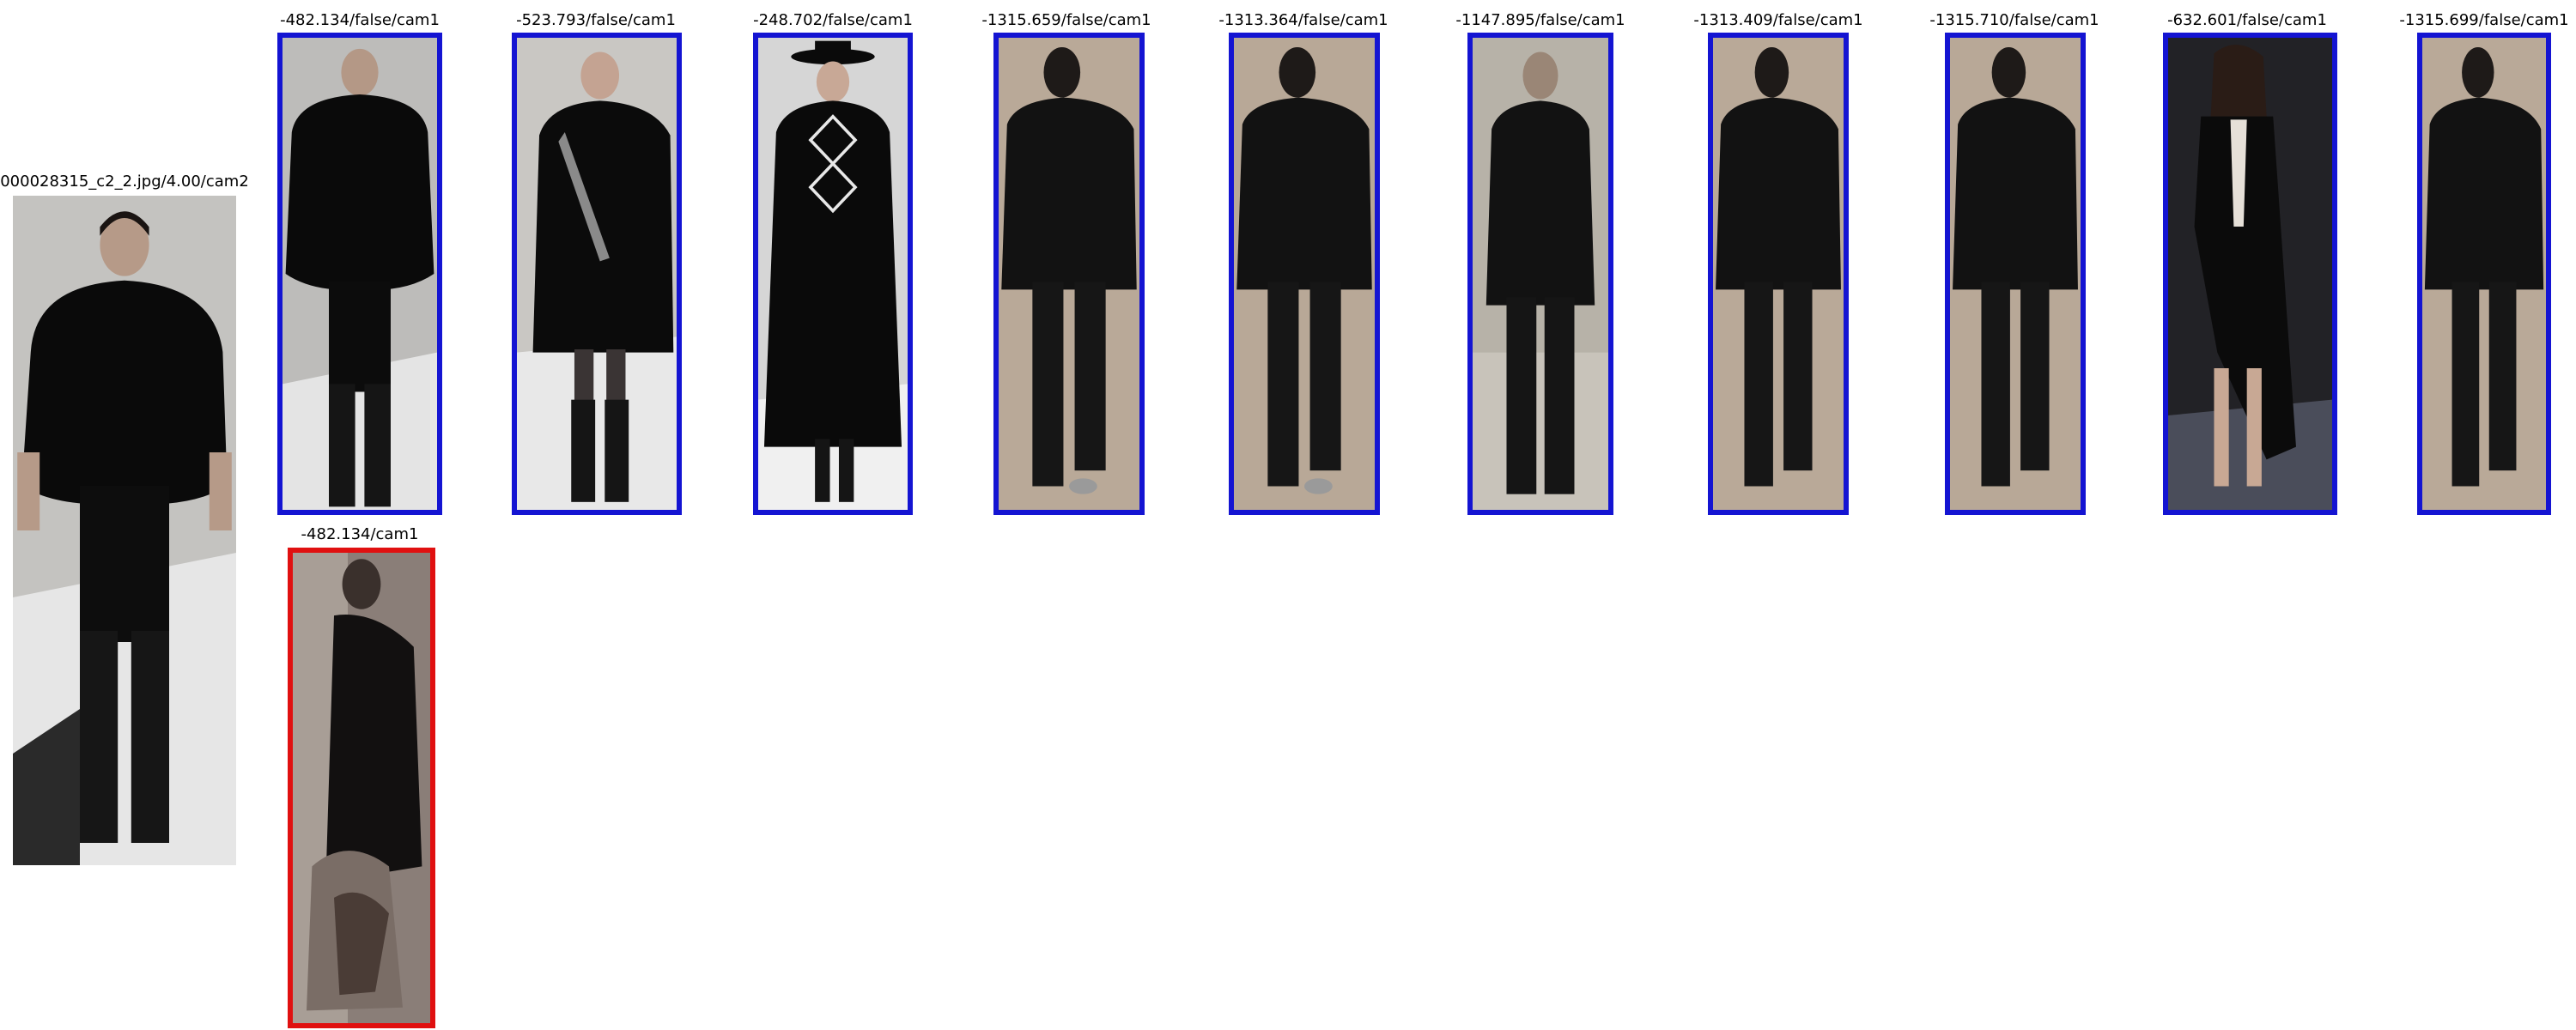 The height and width of the screenshot is (1030, 2576). I want to click on rank-caption-9: -632.601/false/cam1, so click(2247, 20).